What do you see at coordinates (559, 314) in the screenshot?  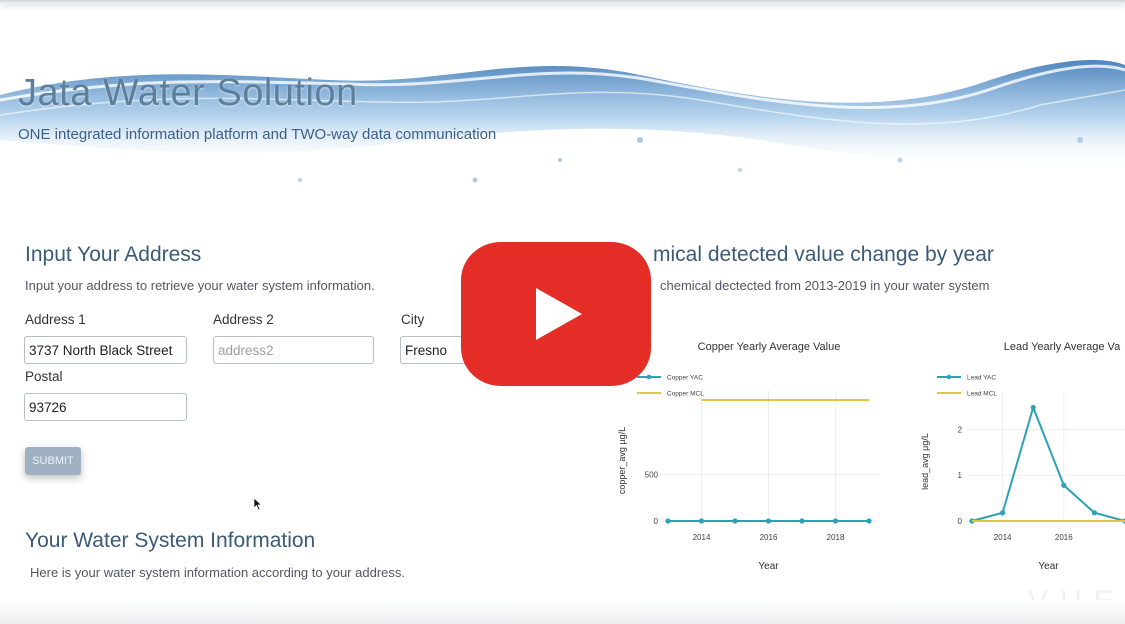 I see `play-icon` at bounding box center [559, 314].